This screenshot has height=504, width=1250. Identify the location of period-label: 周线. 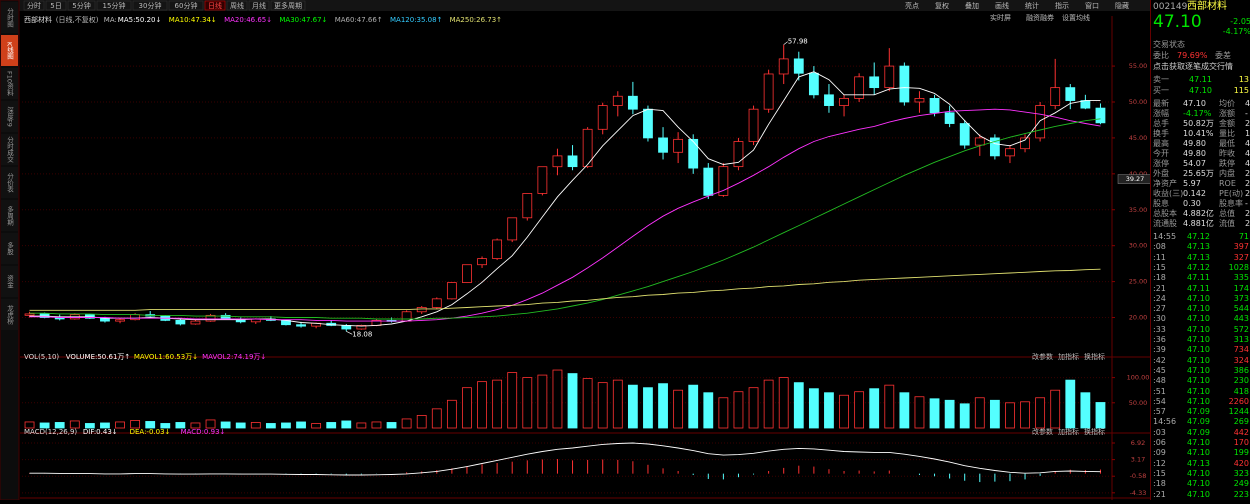
(237, 5).